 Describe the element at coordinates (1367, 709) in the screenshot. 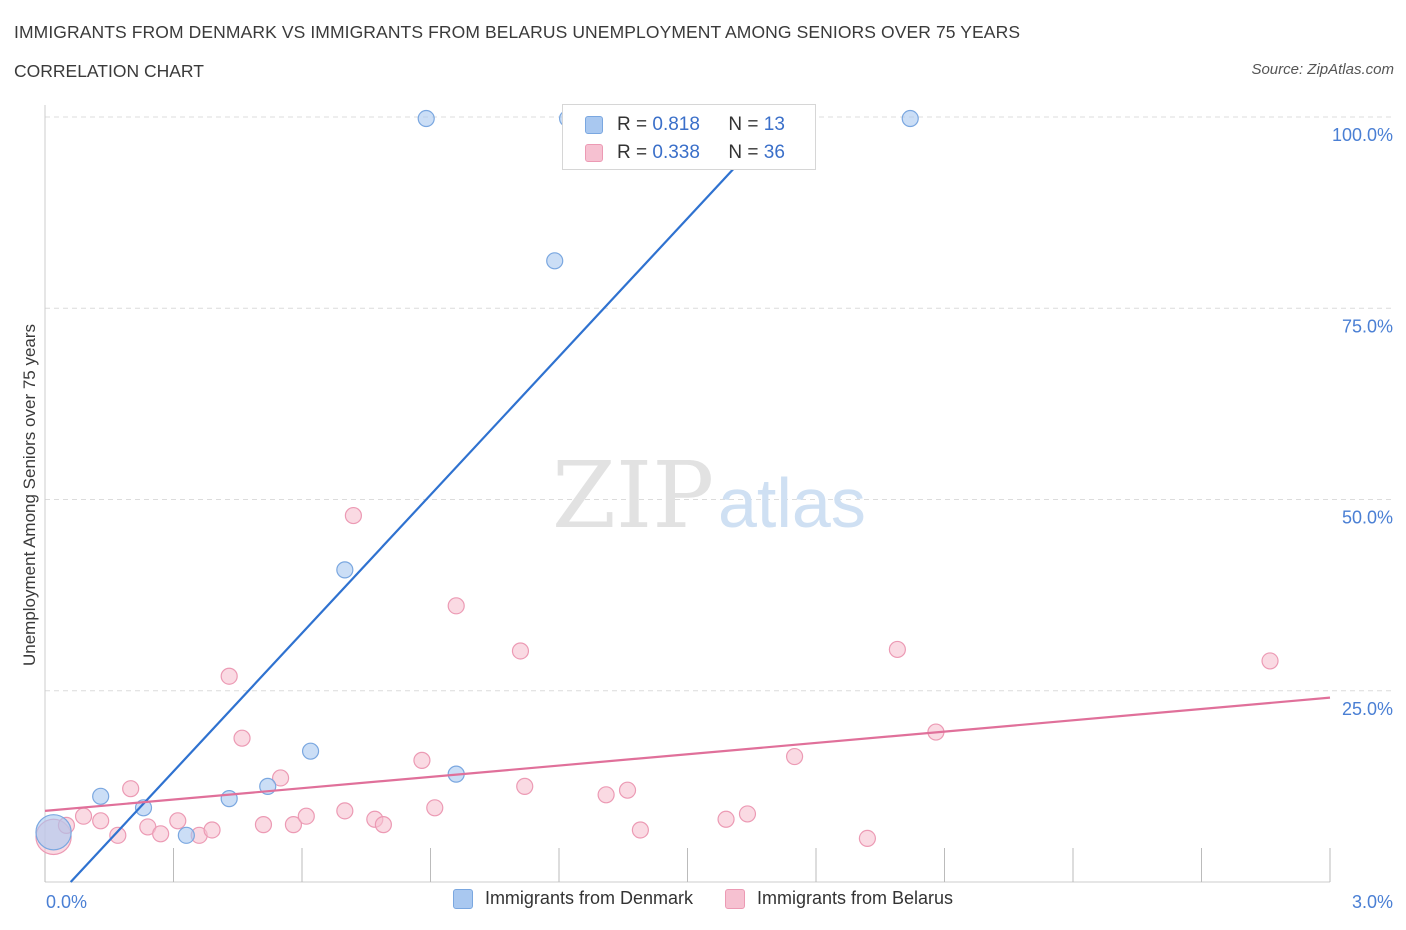

I see `y-tick-label: 25.0%` at that location.